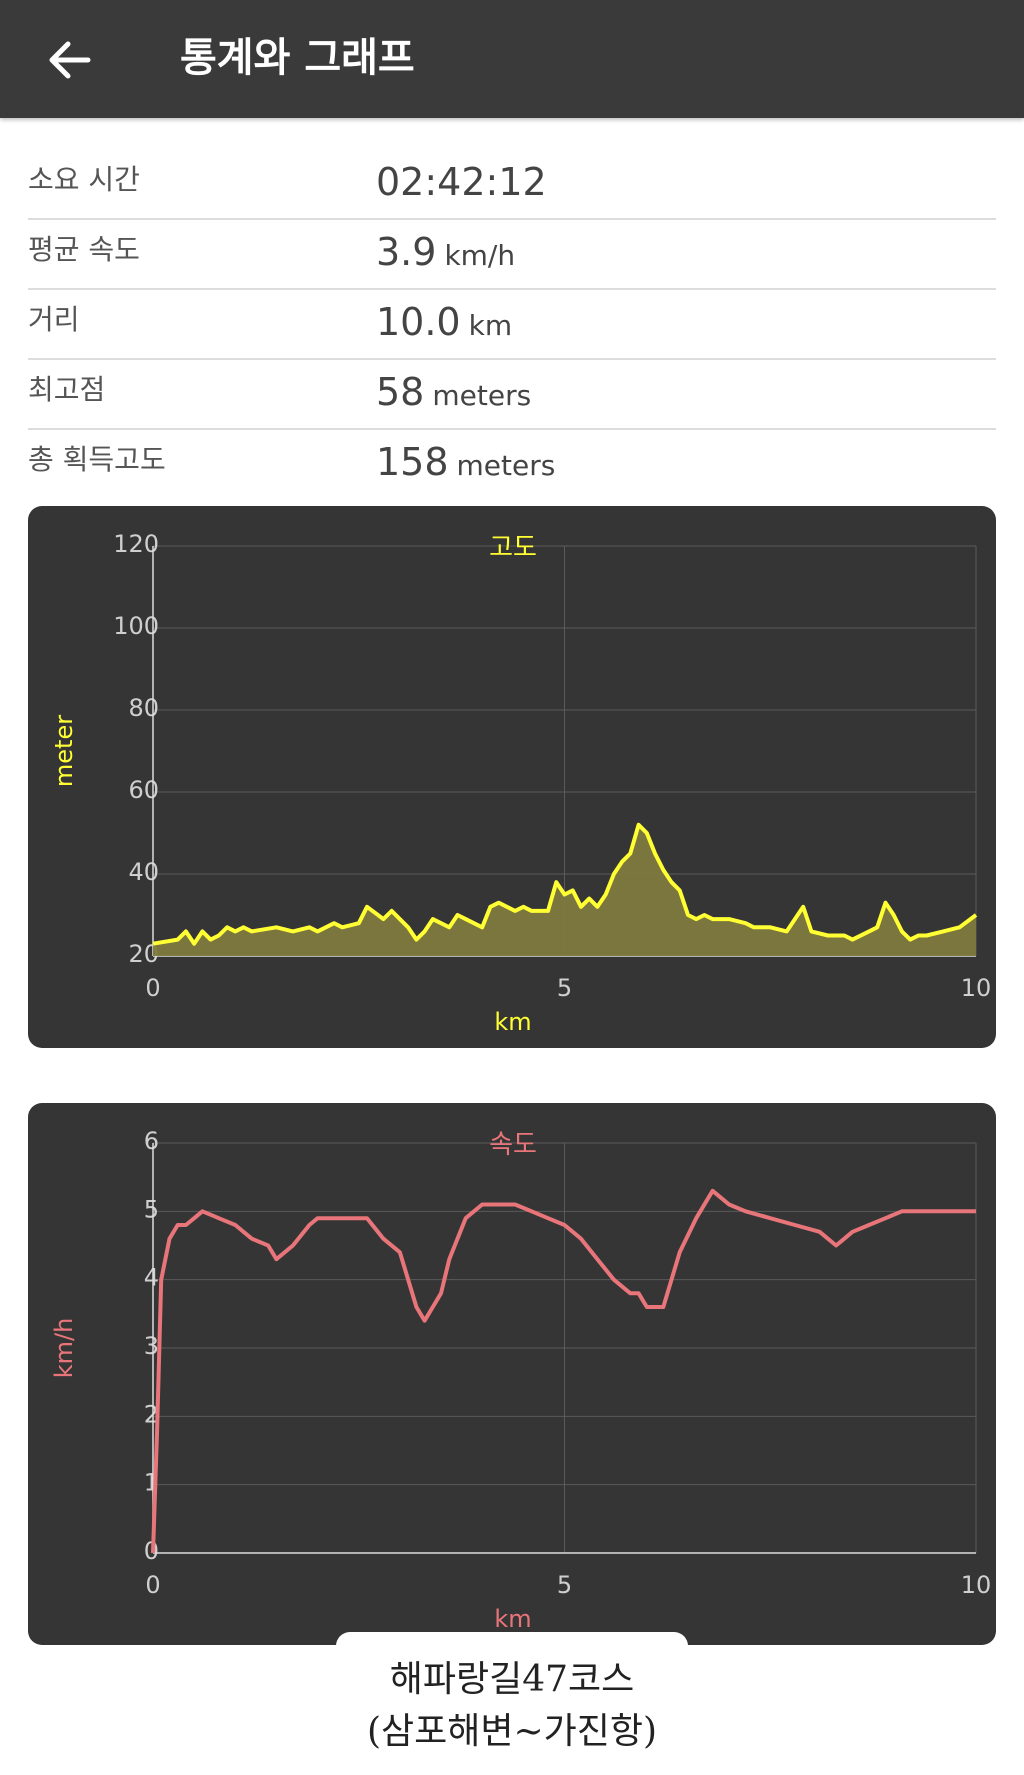  I want to click on stat-value: 02:42:12, so click(465, 186).